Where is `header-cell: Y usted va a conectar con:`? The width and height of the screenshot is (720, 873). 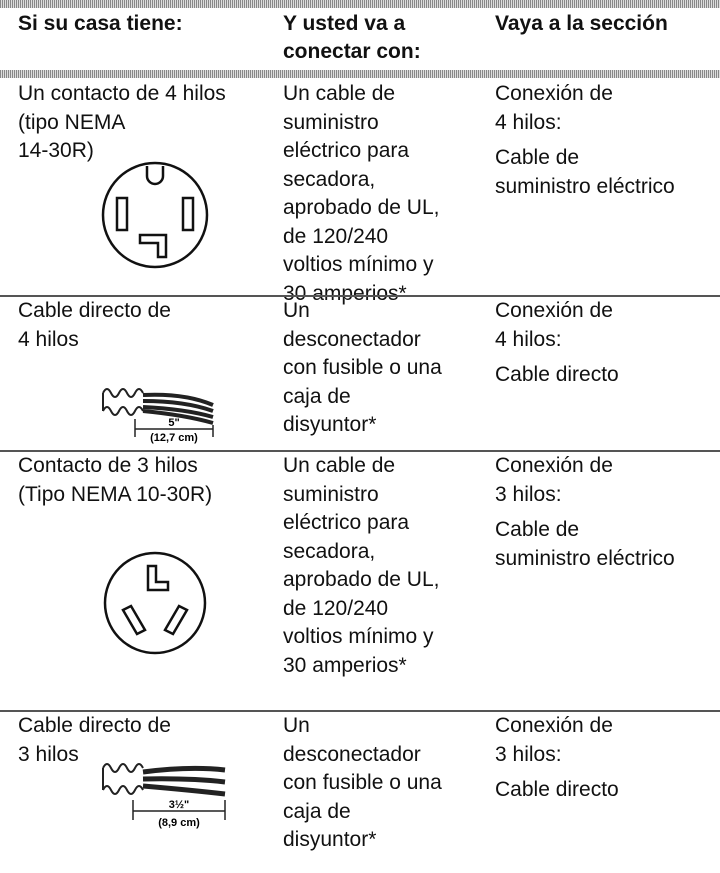 header-cell: Y usted va a conectar con: is located at coordinates (352, 38).